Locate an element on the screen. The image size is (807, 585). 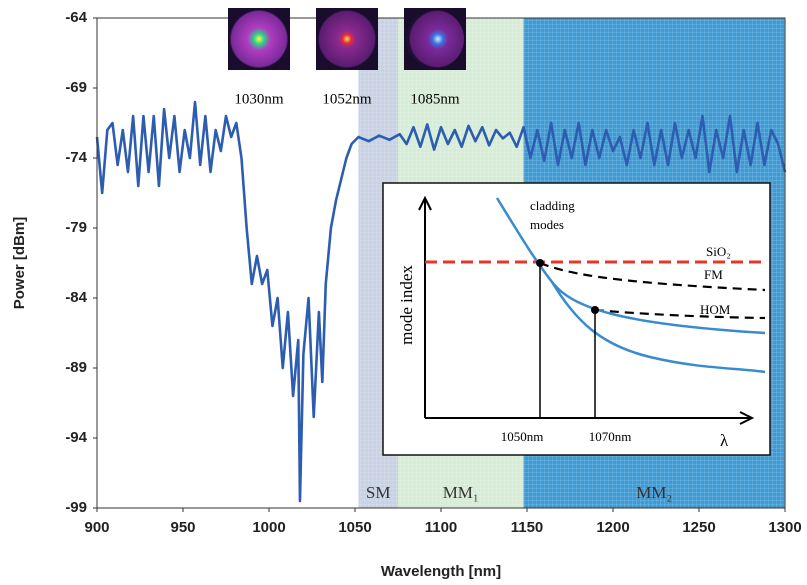
mode-image-label: 1085nm is located at coordinates (435, 99).